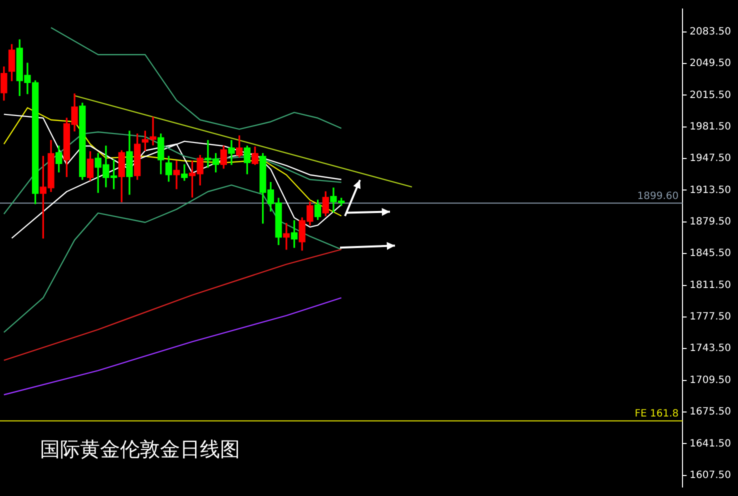 This screenshot has height=496, width=738. What do you see at coordinates (711, 190) in the screenshot?
I see `y-tick-label: 1913.50` at bounding box center [711, 190].